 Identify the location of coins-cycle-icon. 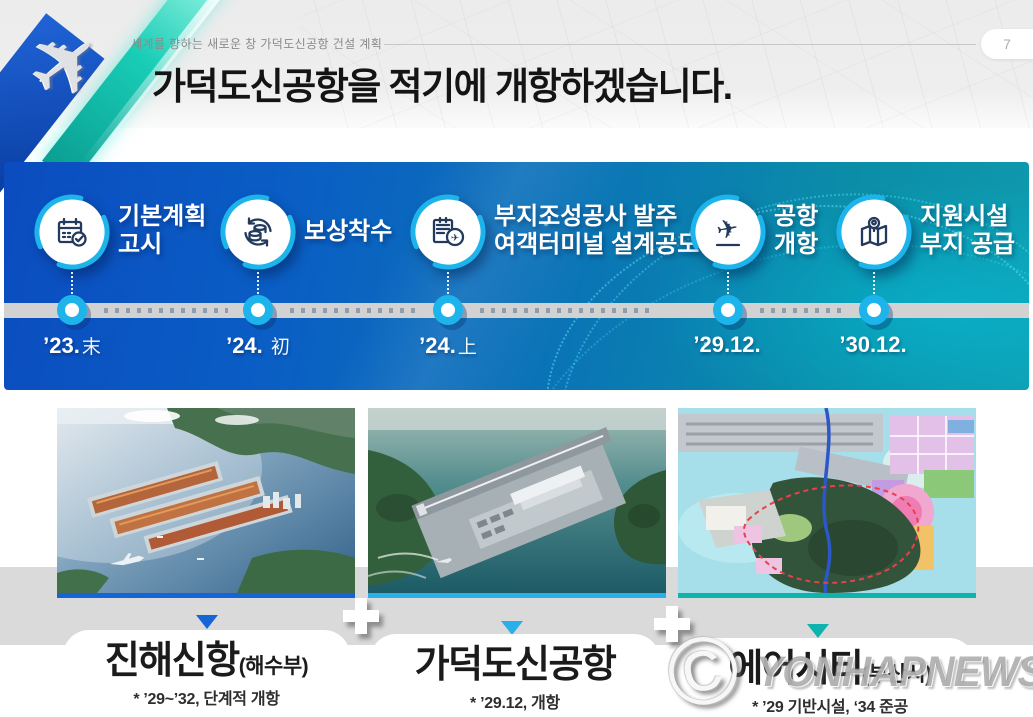
(258, 232).